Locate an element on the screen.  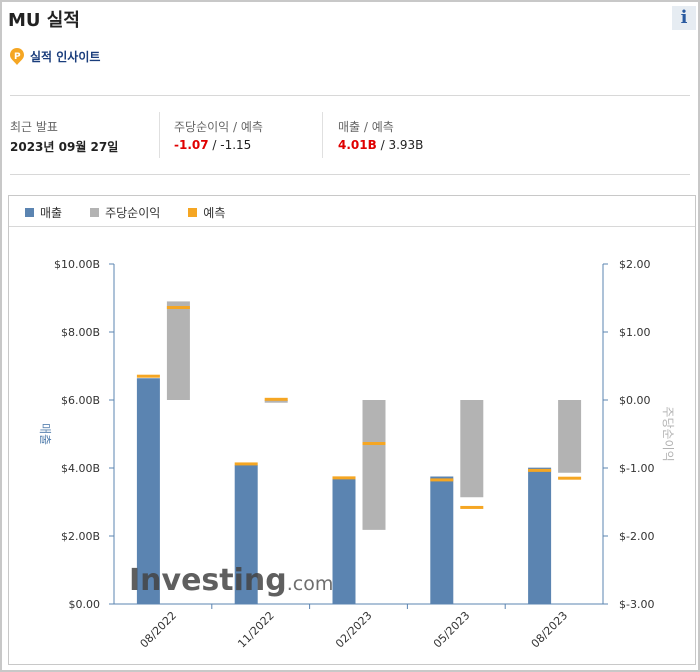
x-tick-label: 11/2022 is located at coordinates (256, 630).